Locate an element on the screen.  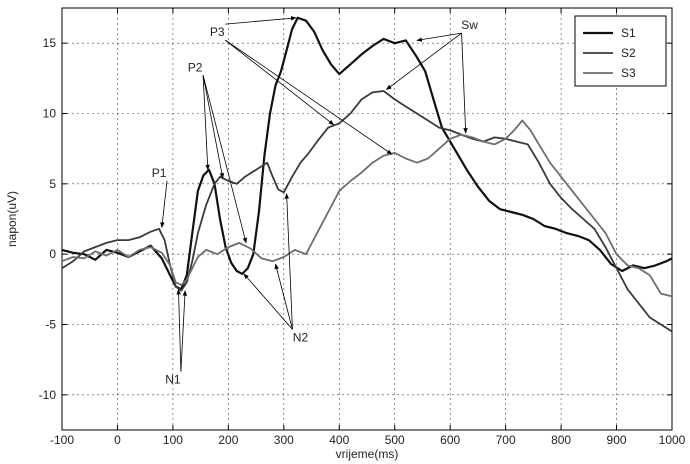
annotation-label-p3: P3 is located at coordinates (217, 32).